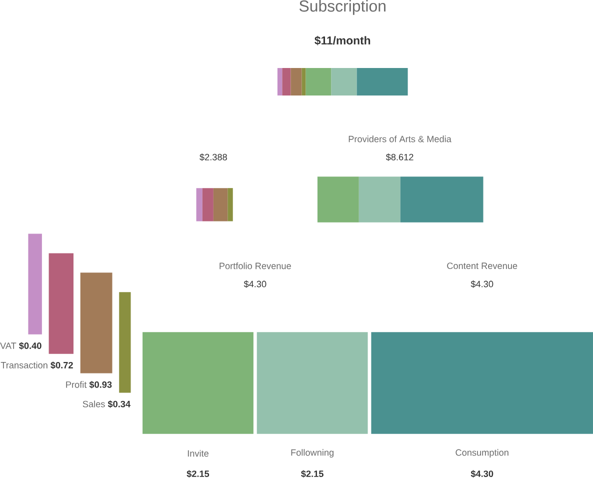 This screenshot has width=593, height=478. I want to click on text: $11/month, so click(342, 41).